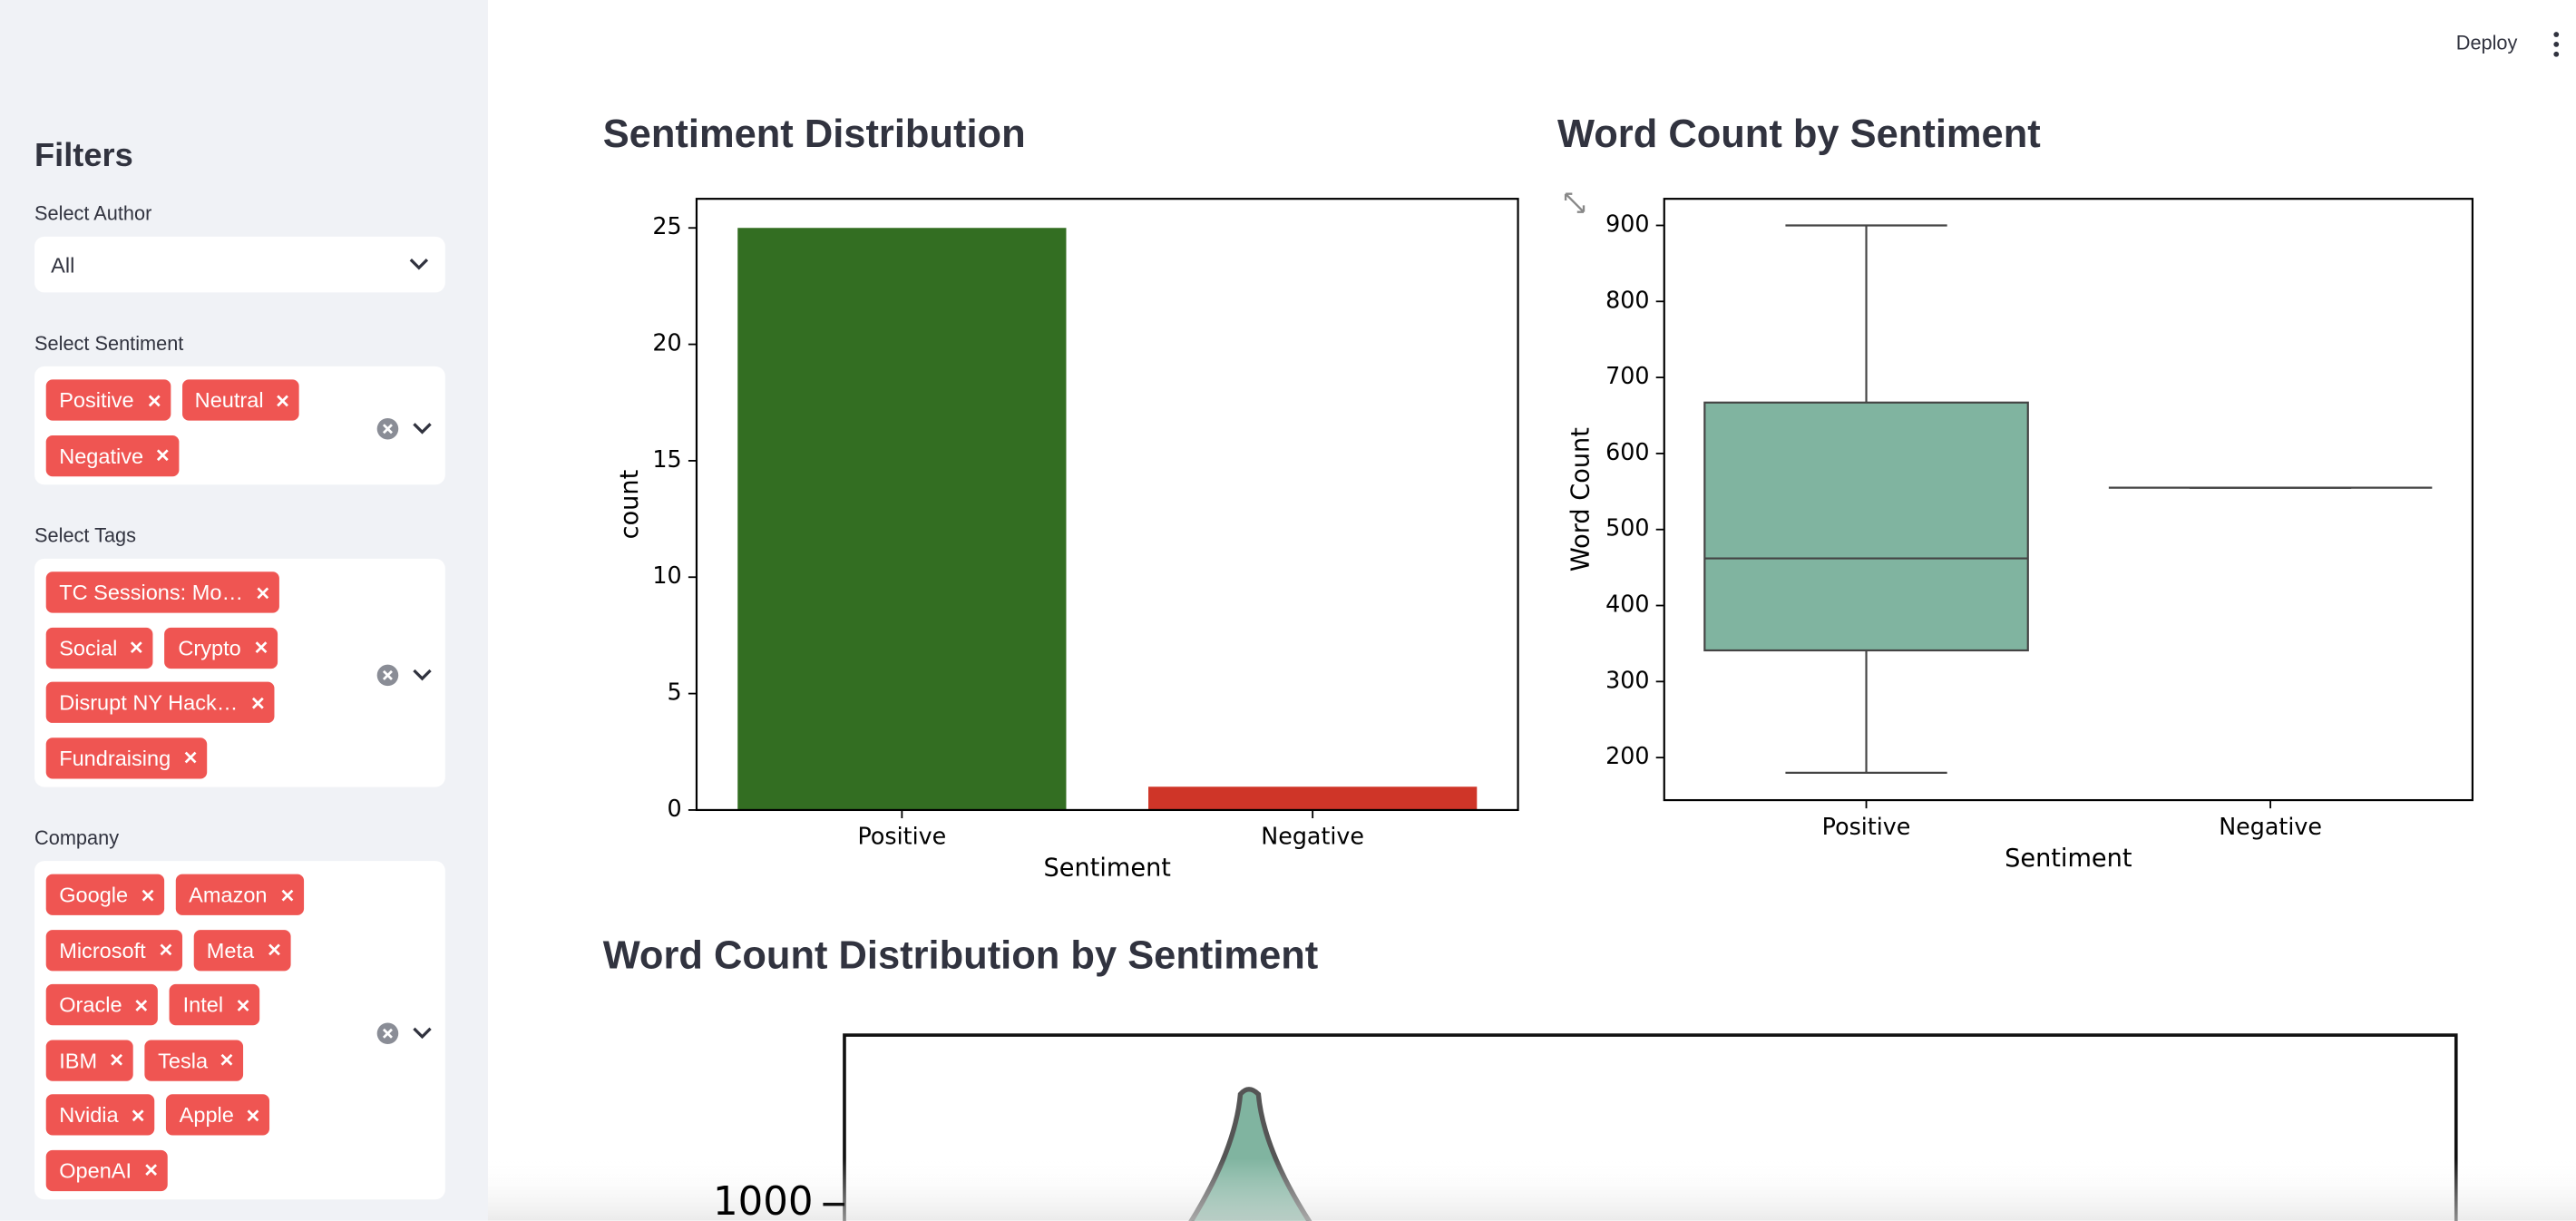 This screenshot has width=2576, height=1221. I want to click on filter-chip: Meta, so click(241, 950).